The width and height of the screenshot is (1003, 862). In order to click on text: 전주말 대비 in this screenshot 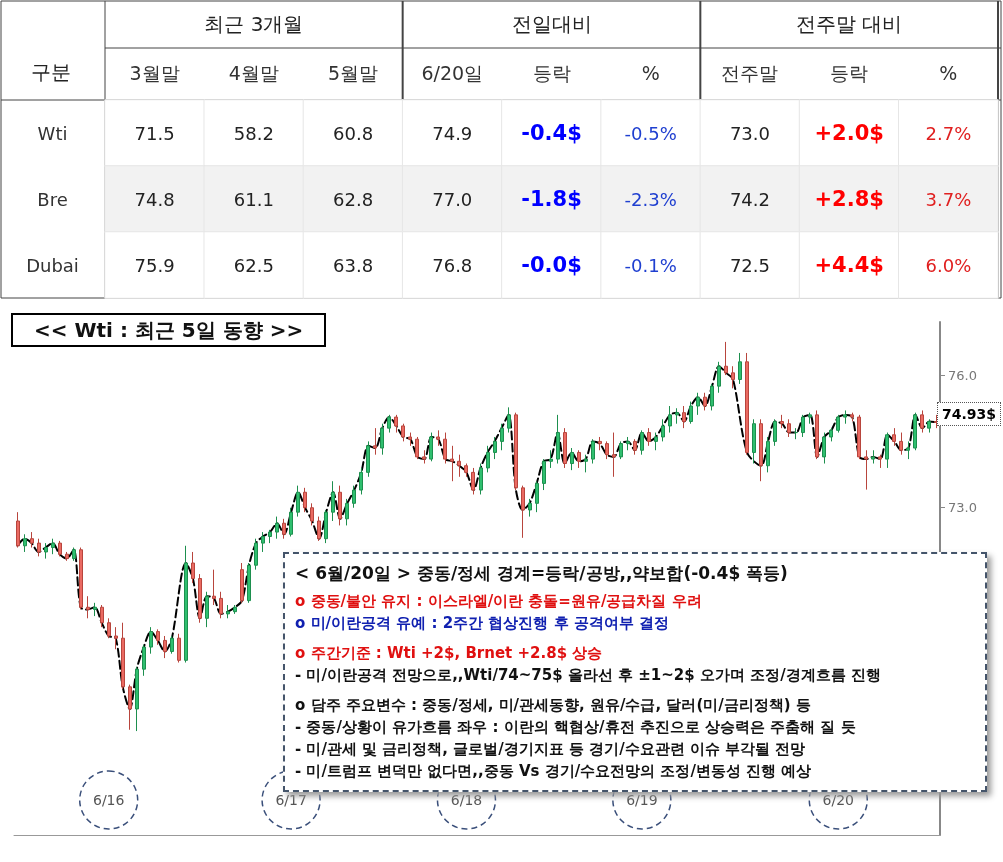, I will do `click(849, 24)`.